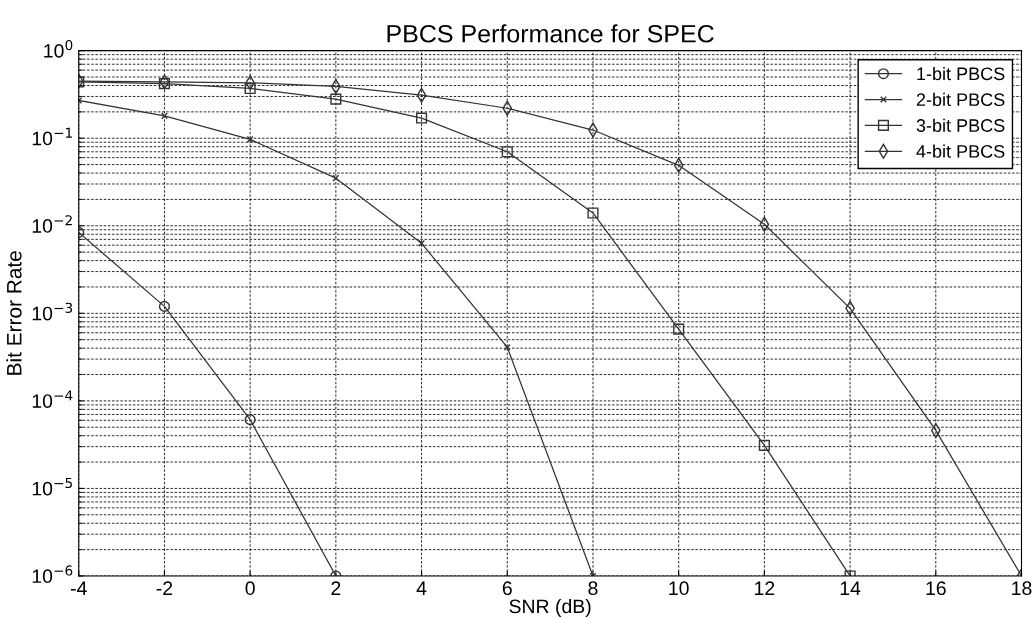  I want to click on chart-title: PBCS Performance for SPEC, so click(550, 33).